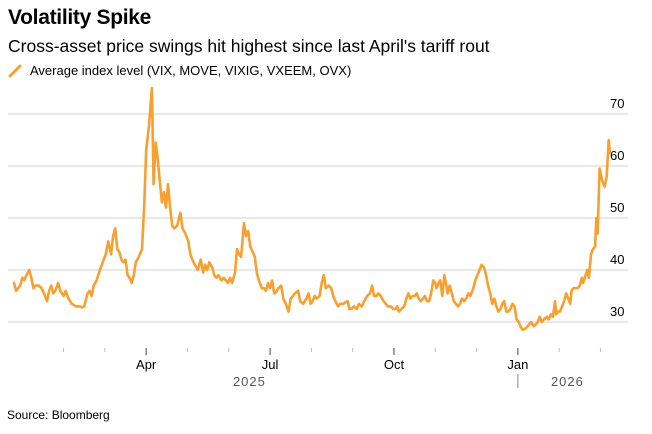 Image resolution: width=652 pixels, height=434 pixels. What do you see at coordinates (58, 415) in the screenshot?
I see `source-note: Source: Bloomberg` at bounding box center [58, 415].